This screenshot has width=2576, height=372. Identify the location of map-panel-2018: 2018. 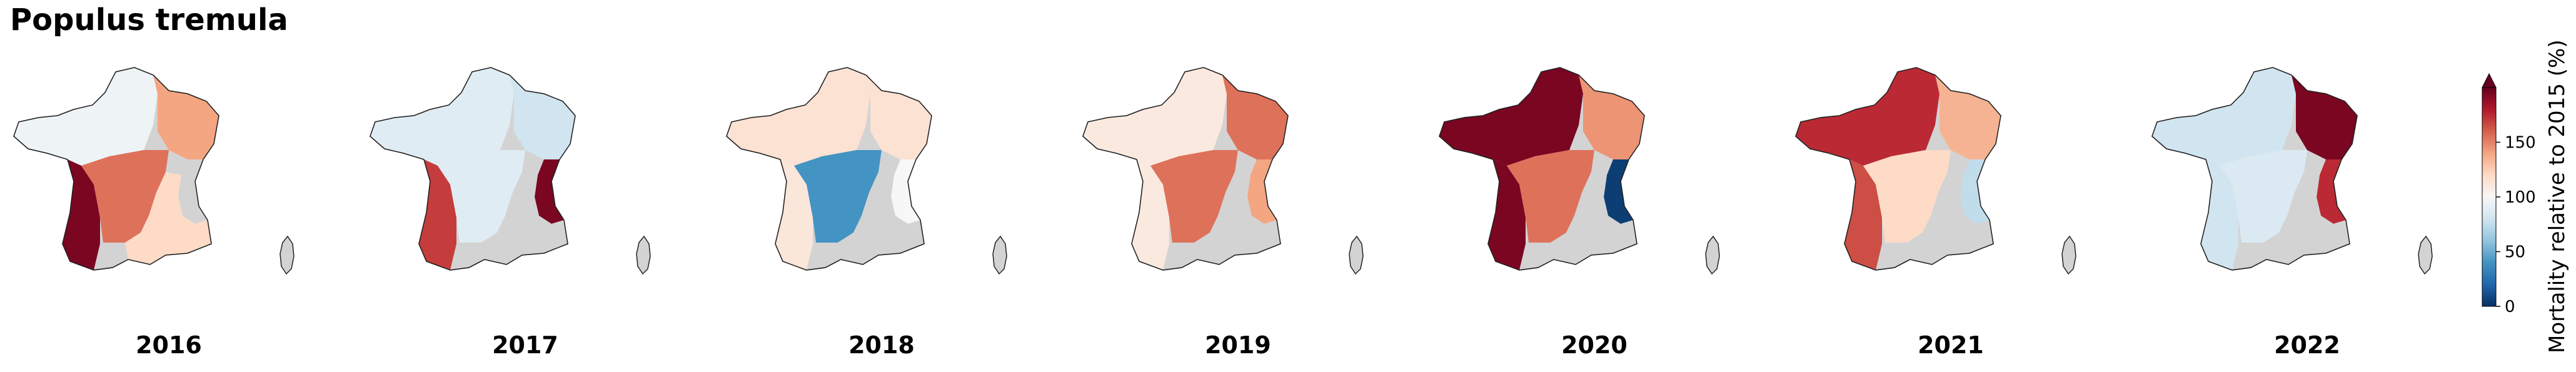
(881, 207).